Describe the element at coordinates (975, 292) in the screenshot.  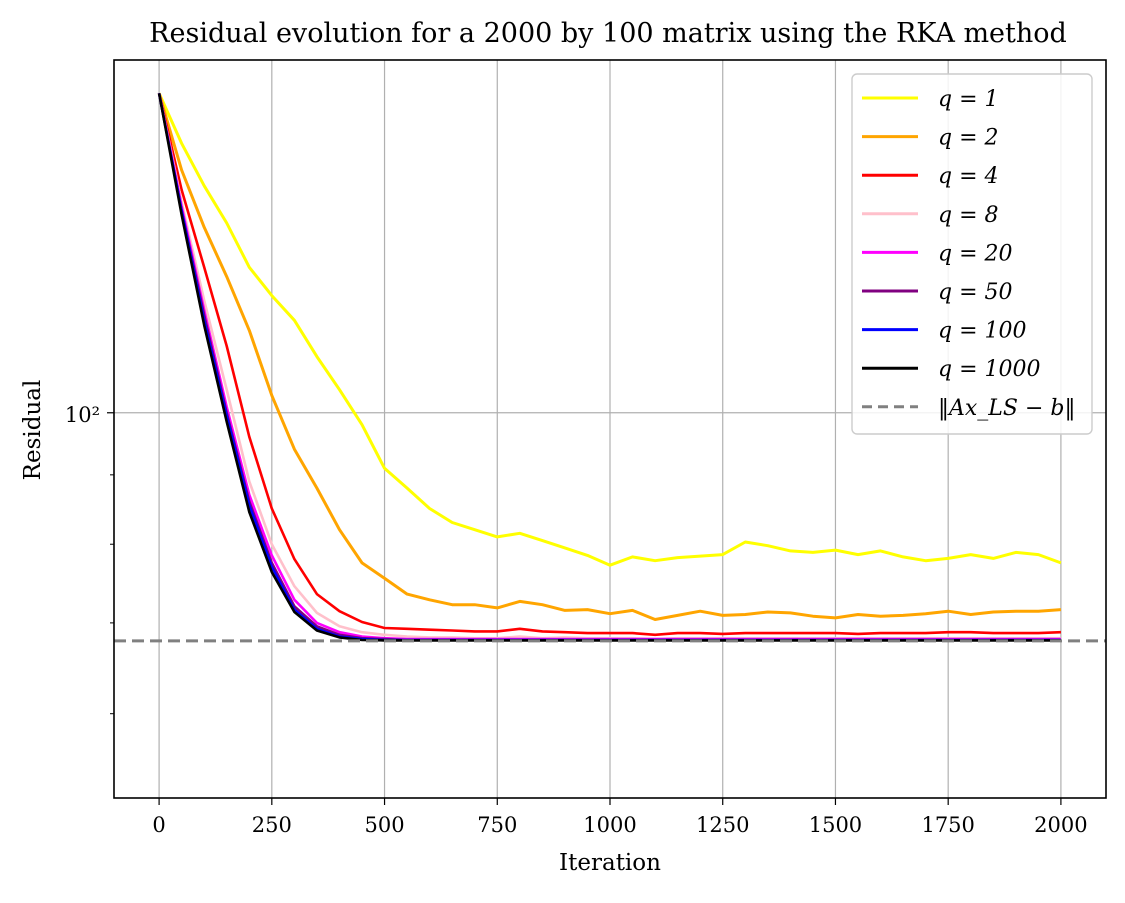
I see `legend-label: q = 50` at that location.